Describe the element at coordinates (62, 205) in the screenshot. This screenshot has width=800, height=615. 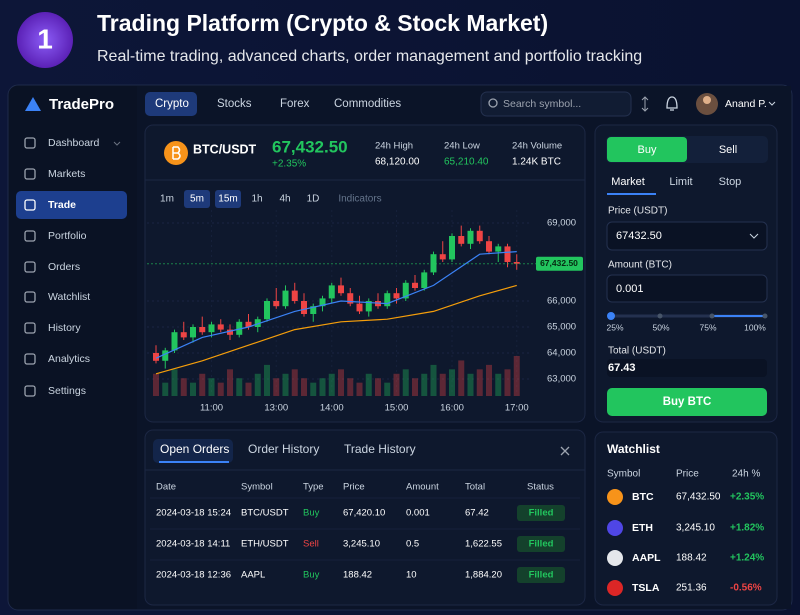
I see `nav-item: Trade` at that location.